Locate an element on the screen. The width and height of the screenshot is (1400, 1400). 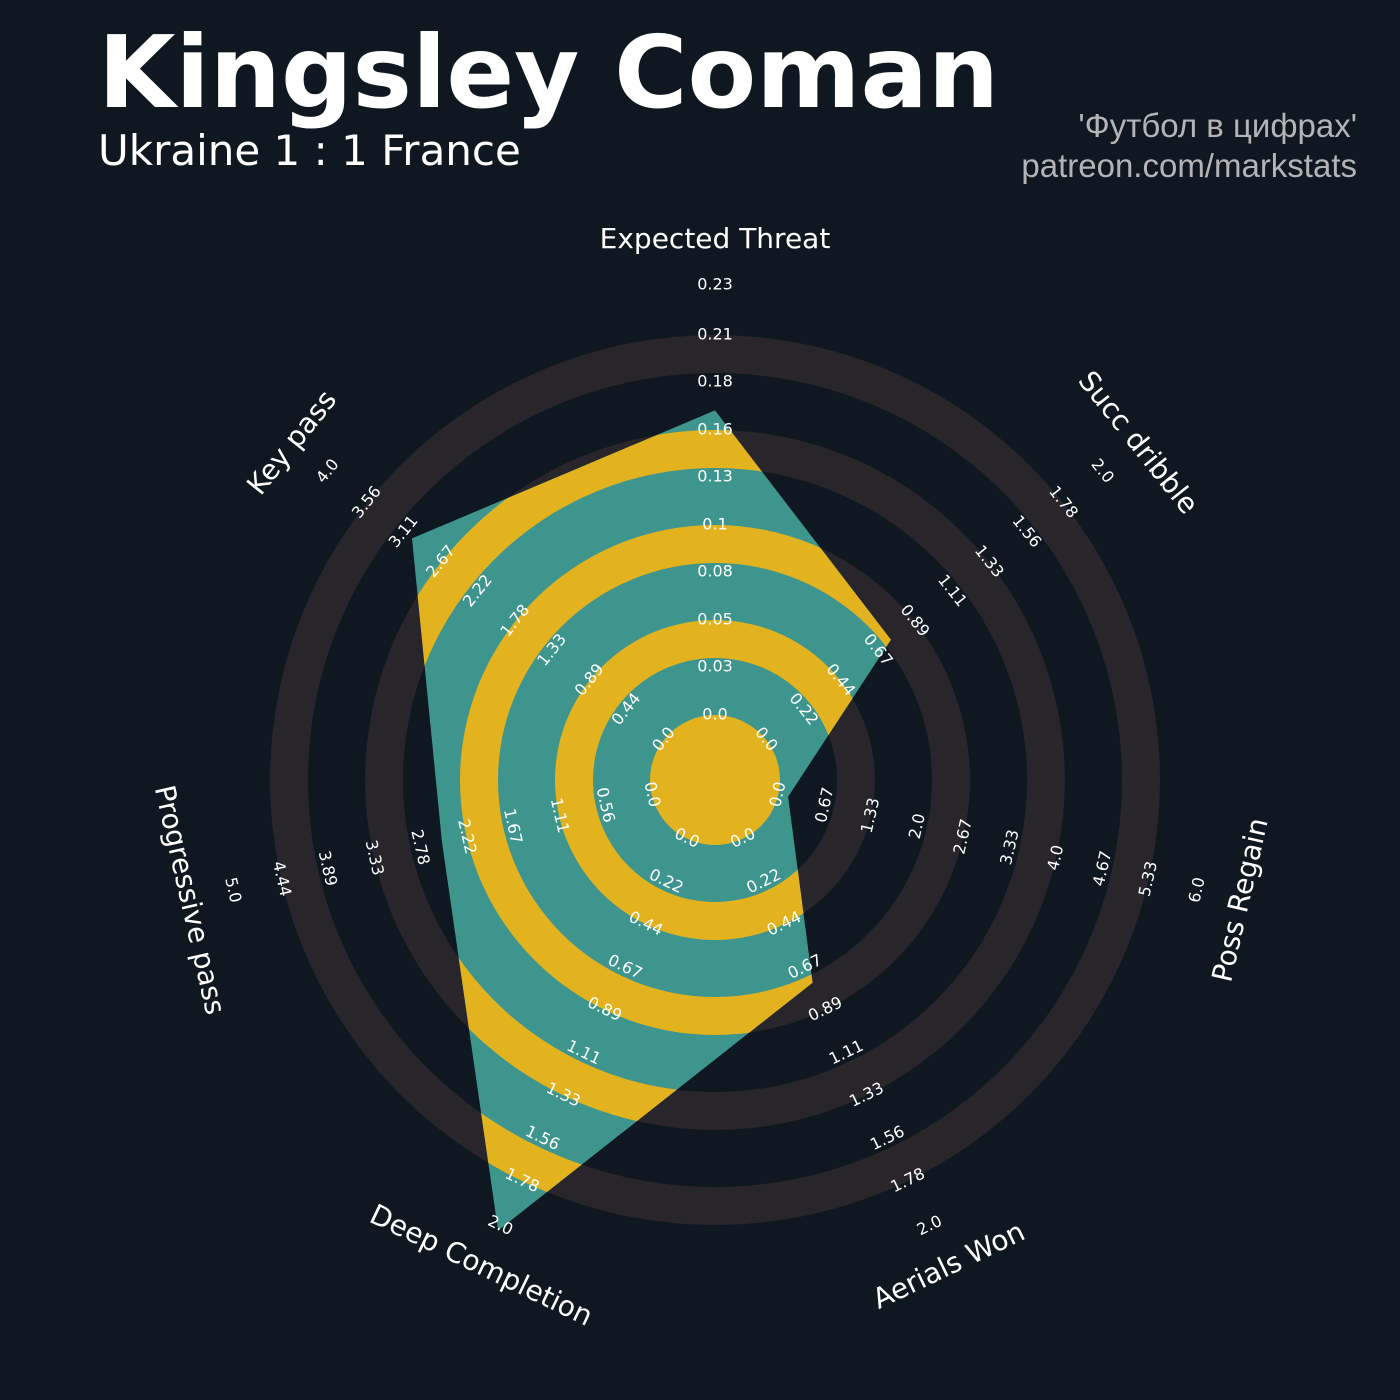
credit-patreon-link: patreon.com/markstats is located at coordinates (1189, 165).